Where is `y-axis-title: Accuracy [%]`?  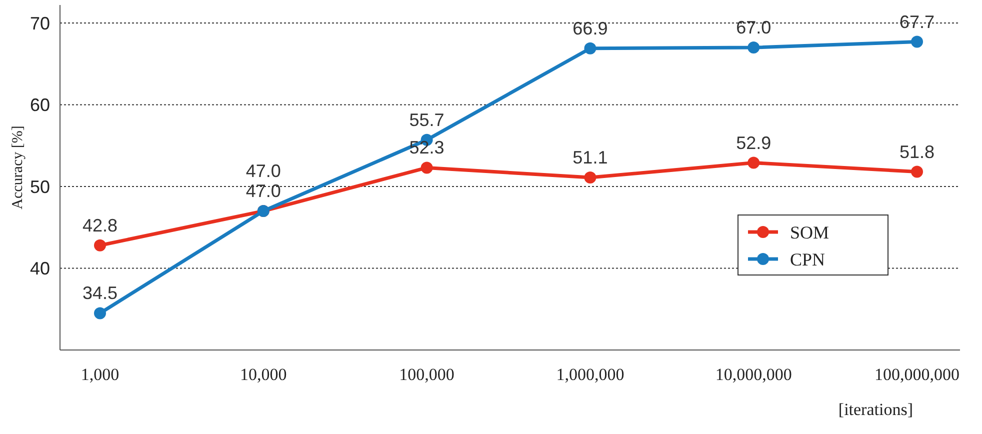 y-axis-title: Accuracy [%] is located at coordinates (18, 168).